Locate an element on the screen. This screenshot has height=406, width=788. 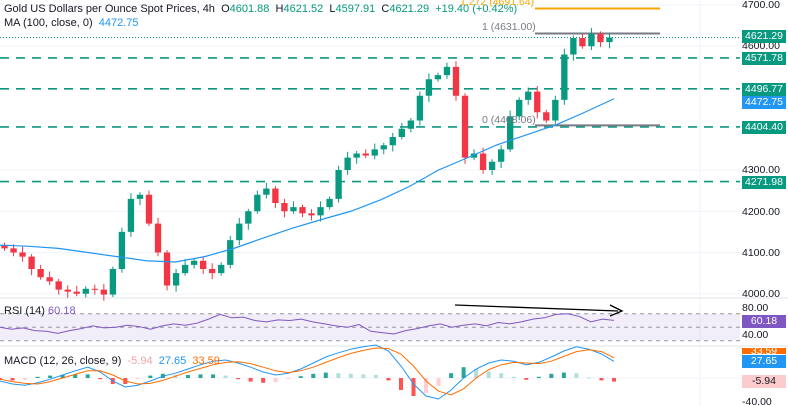
fib-label-1: 1 (4631.00) is located at coordinates (509, 27).